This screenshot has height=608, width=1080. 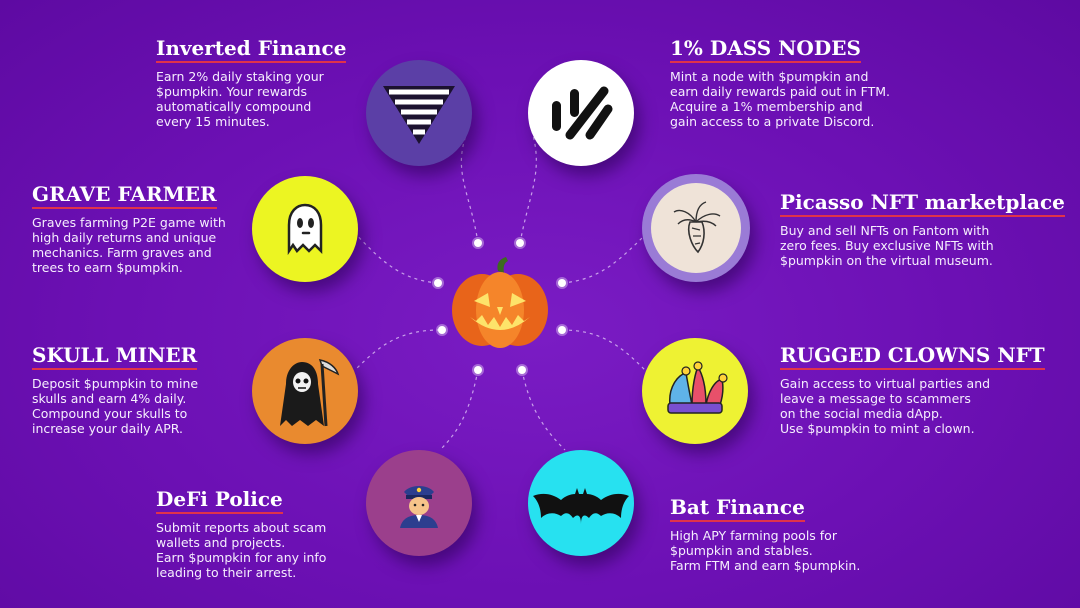 I want to click on inverted-pyramid-icon, so click(x=419, y=115).